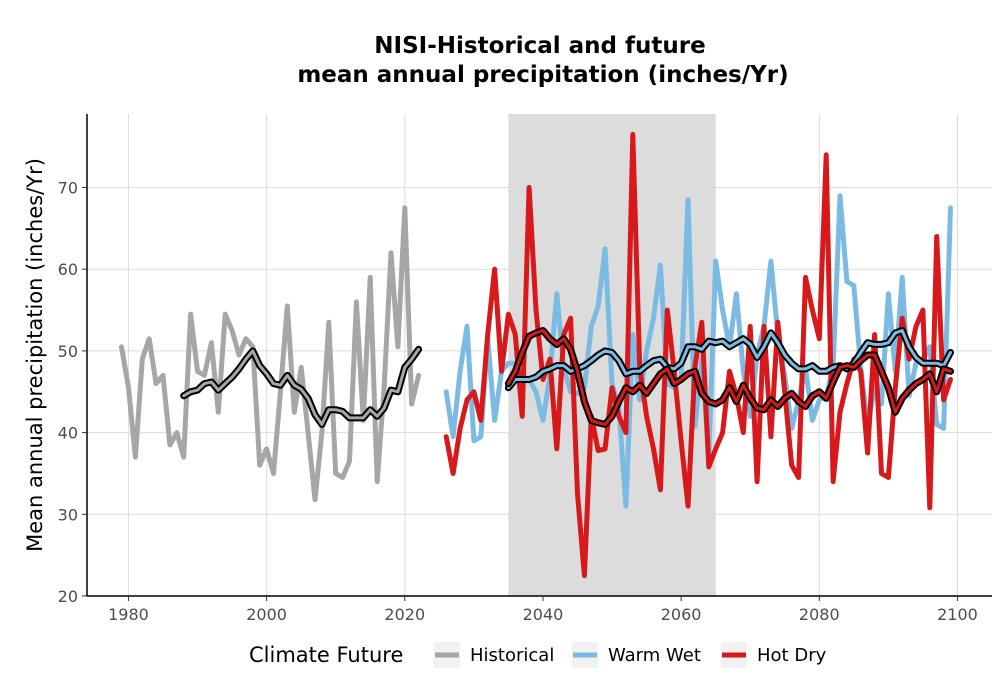 Image resolution: width=1000 pixels, height=700 pixels. I want to click on smooth-layer, so click(567, 377).